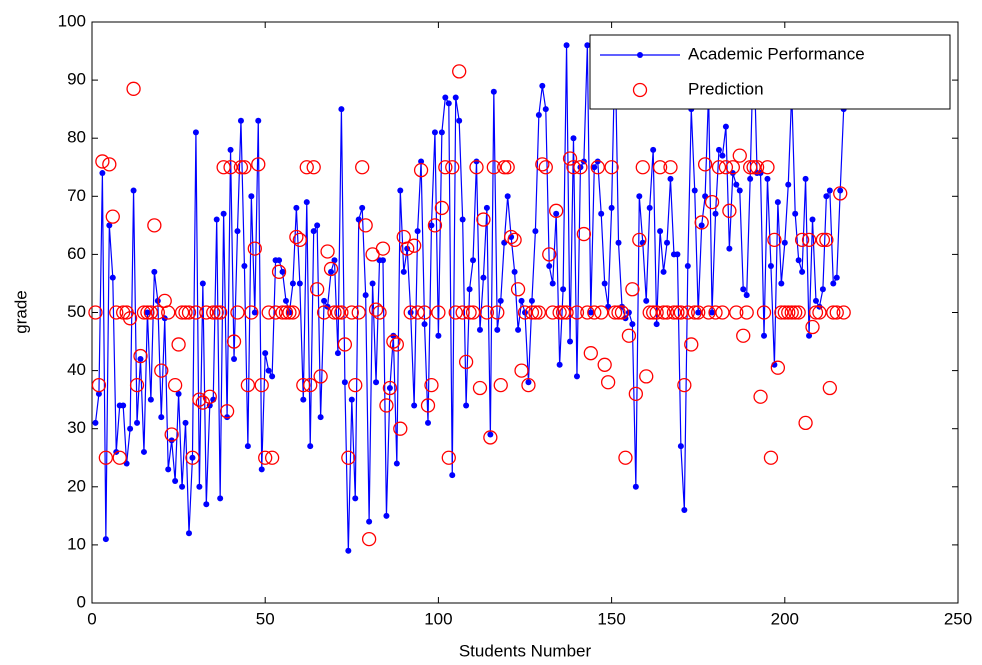 The height and width of the screenshot is (665, 982). What do you see at coordinates (726, 88) in the screenshot?
I see `legend-label: Prediction` at bounding box center [726, 88].